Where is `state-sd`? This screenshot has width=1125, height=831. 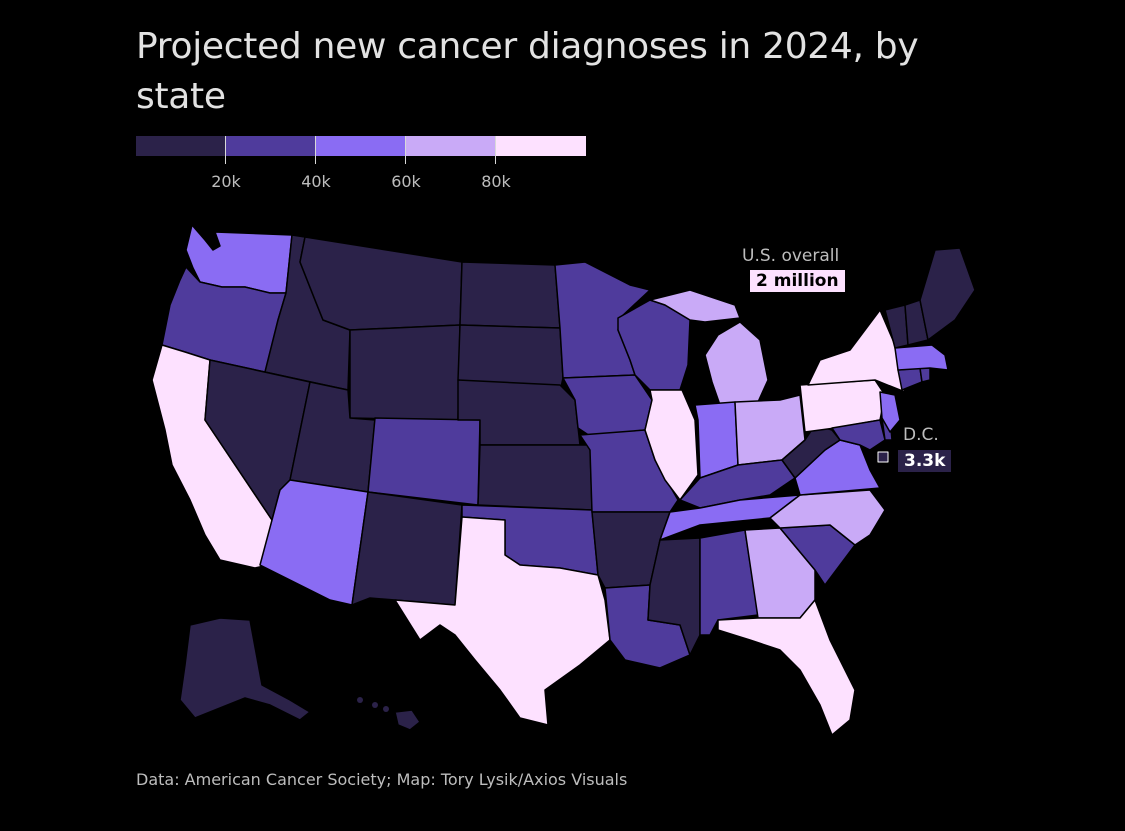
state-sd is located at coordinates (510, 358).